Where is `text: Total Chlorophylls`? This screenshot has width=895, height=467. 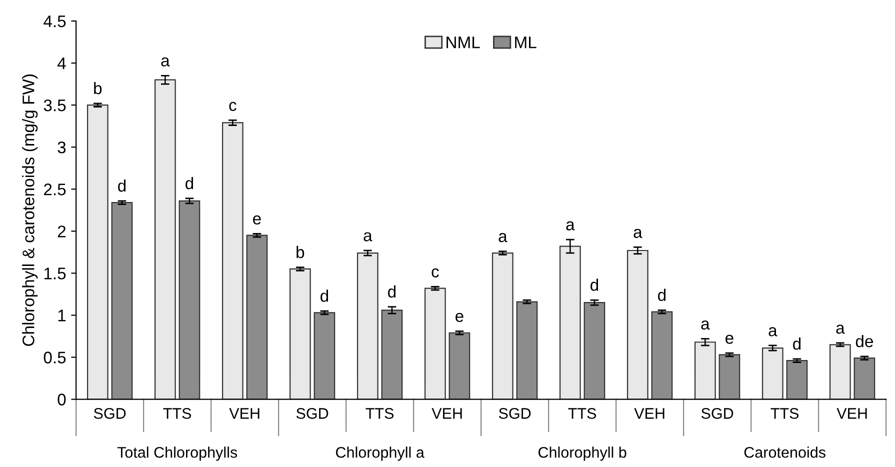
text: Total Chlorophylls is located at coordinates (177, 453).